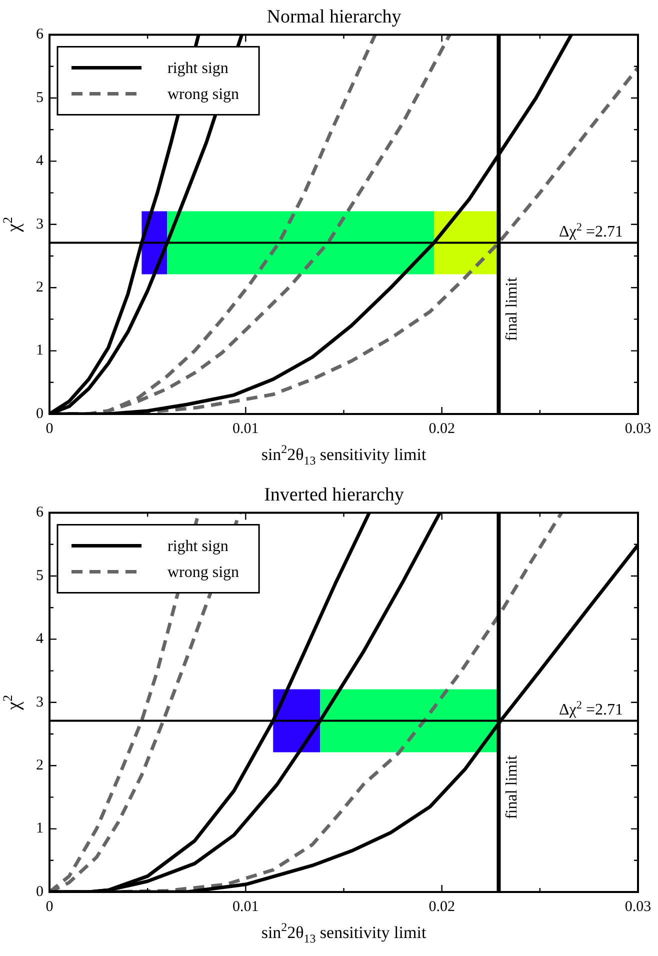 The width and height of the screenshot is (658, 956). I want to click on chart-title: Inverted hierarchy, so click(334, 495).